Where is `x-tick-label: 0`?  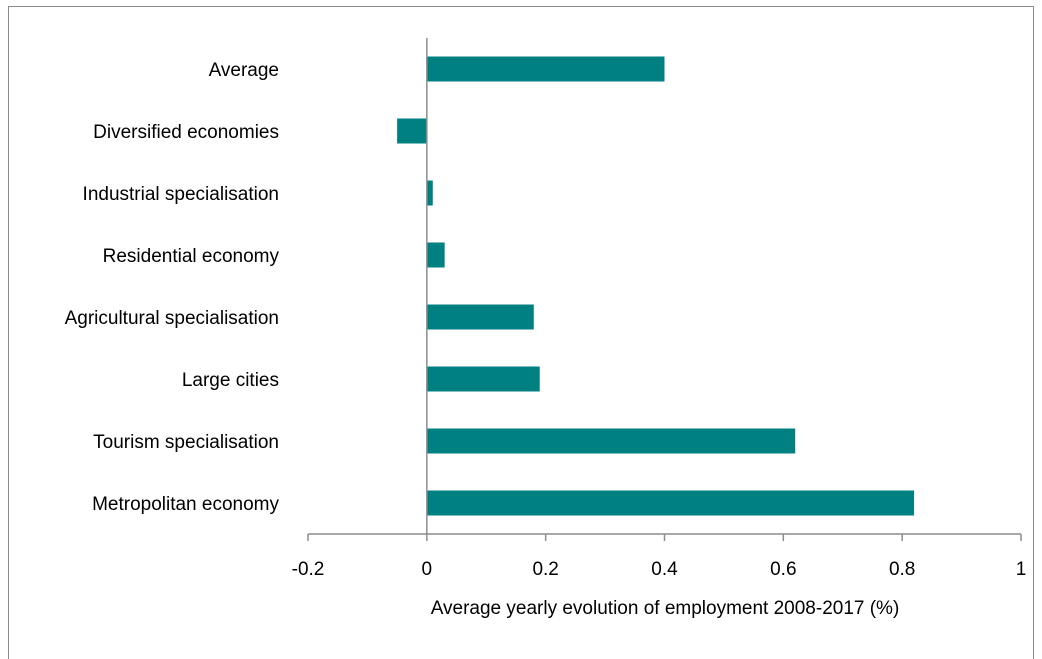 x-tick-label: 0 is located at coordinates (427, 569).